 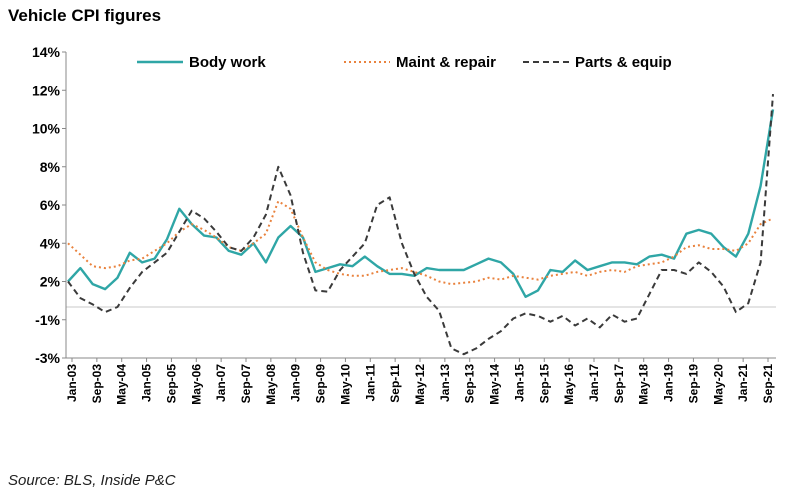 What do you see at coordinates (227, 62) in the screenshot?
I see `legend-label: Body work` at bounding box center [227, 62].